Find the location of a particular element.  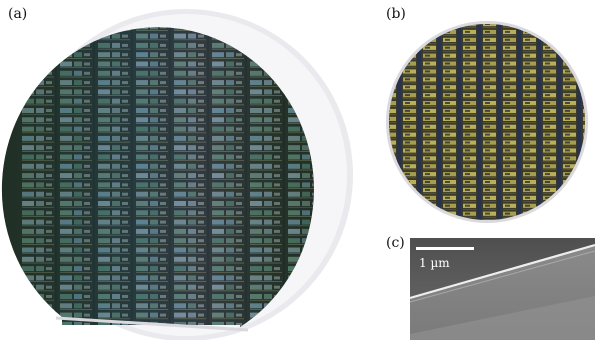

scale-bar-label: 1 µm is located at coordinates (434, 263).